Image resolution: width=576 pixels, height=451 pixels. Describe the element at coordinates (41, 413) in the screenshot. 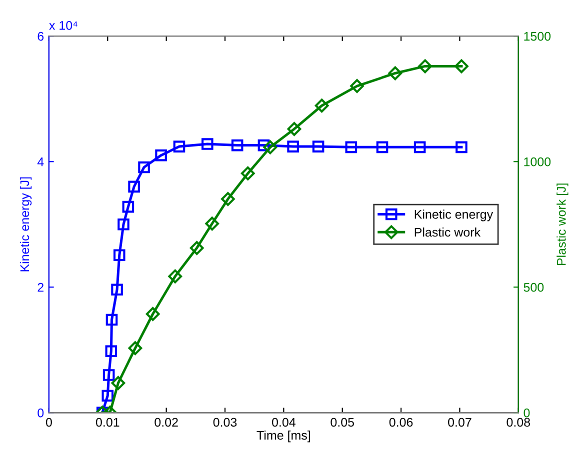

I see `y-tick-label: 0` at that location.